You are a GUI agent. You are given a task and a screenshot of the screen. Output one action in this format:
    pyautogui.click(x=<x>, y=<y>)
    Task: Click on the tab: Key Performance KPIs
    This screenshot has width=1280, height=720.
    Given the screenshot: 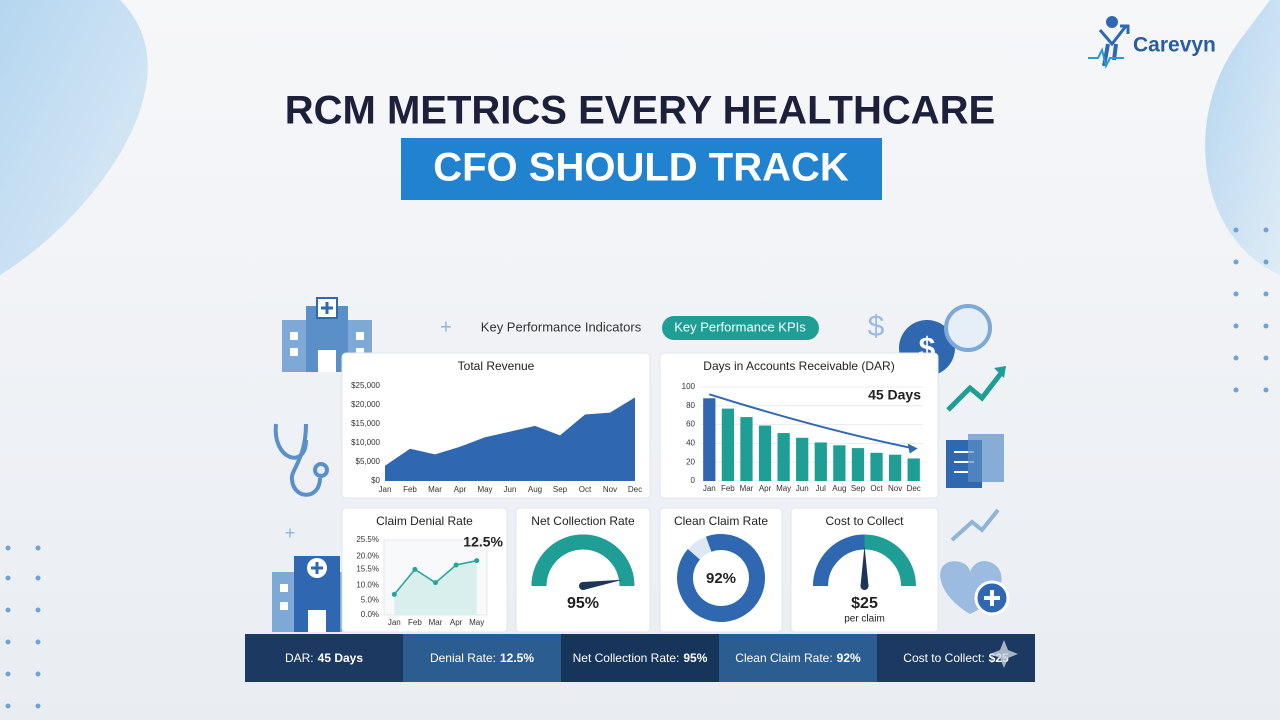 What is the action you would take?
    pyautogui.click(x=740, y=326)
    